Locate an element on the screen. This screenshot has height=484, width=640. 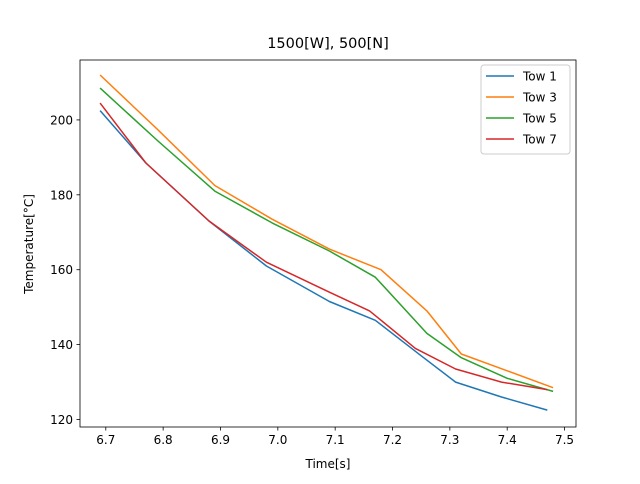
x-tick-label: 6.8 is located at coordinates (163, 440).